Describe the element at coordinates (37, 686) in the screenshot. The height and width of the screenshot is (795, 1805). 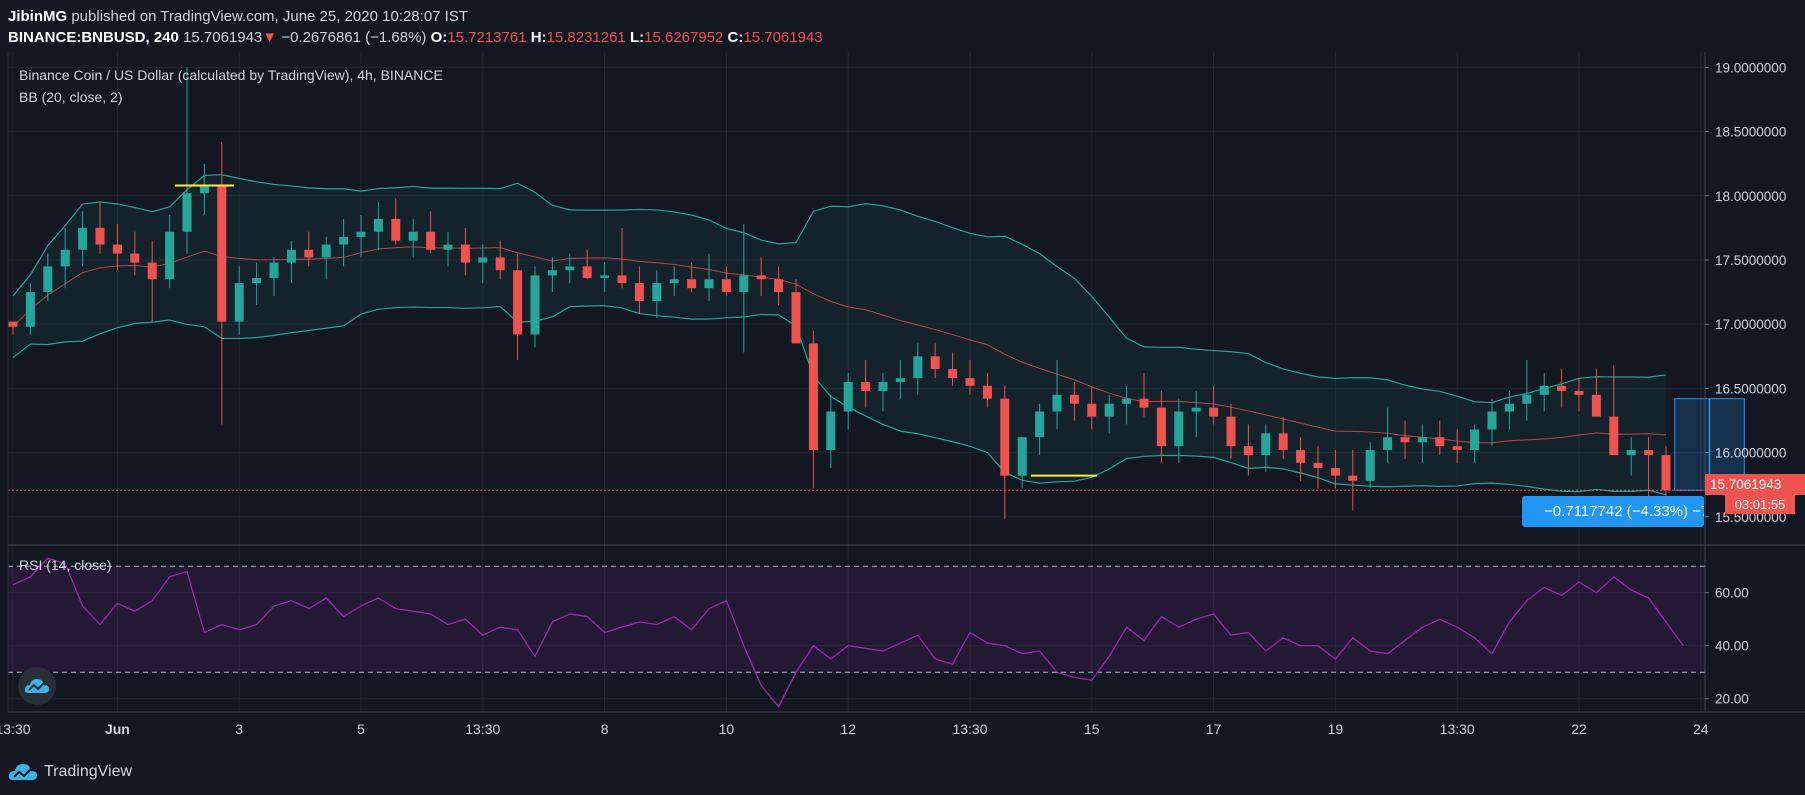
I see `tradingview-cloud-icon` at that location.